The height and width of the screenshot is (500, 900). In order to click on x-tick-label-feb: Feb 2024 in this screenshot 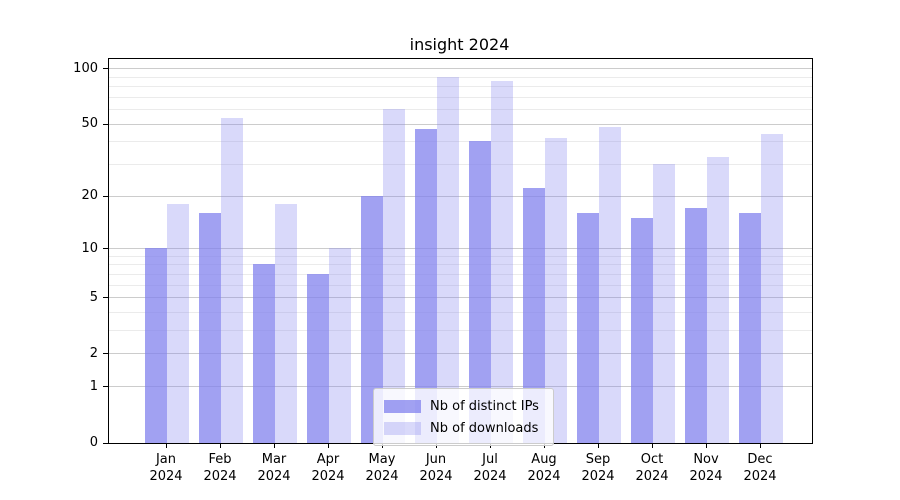, I will do `click(220, 468)`.